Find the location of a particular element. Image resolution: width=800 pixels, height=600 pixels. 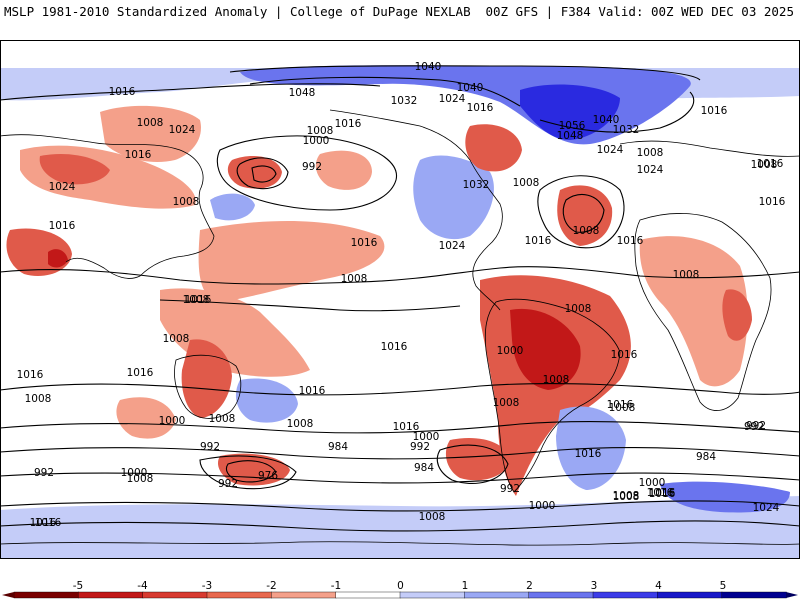

se-pacific-positive is located at coordinates (266, 400).